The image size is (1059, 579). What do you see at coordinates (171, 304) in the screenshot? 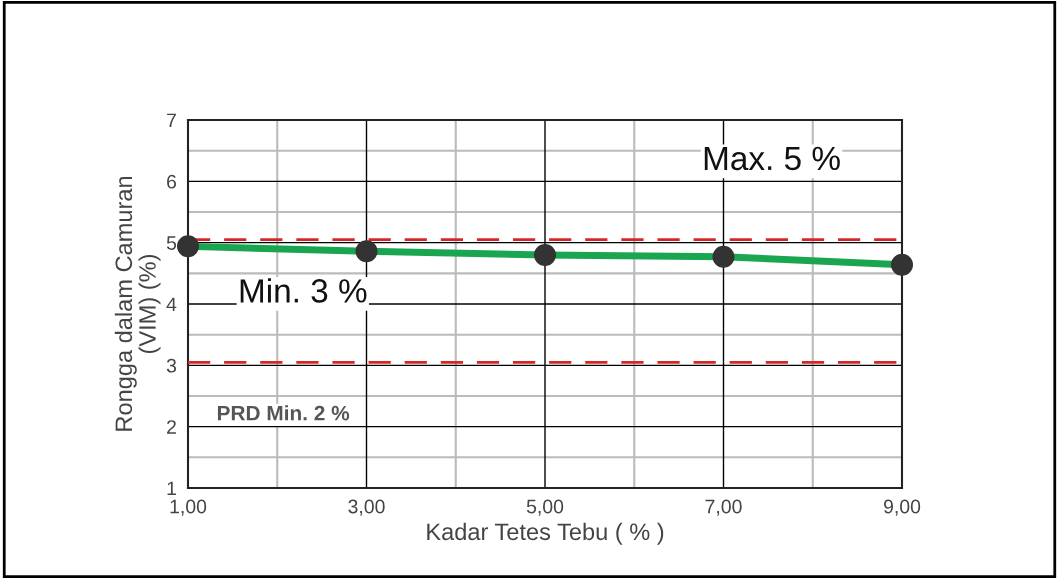
I see `y-tick-label: 4` at bounding box center [171, 304].